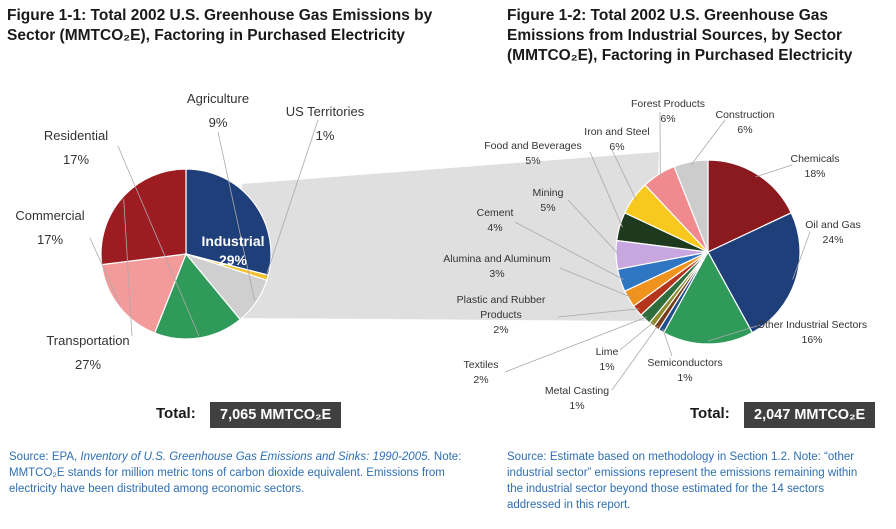 Image resolution: width=896 pixels, height=529 pixels. Describe the element at coordinates (810, 415) in the screenshot. I see `total-value-2: 2,047 MMTCO₂E` at that location.